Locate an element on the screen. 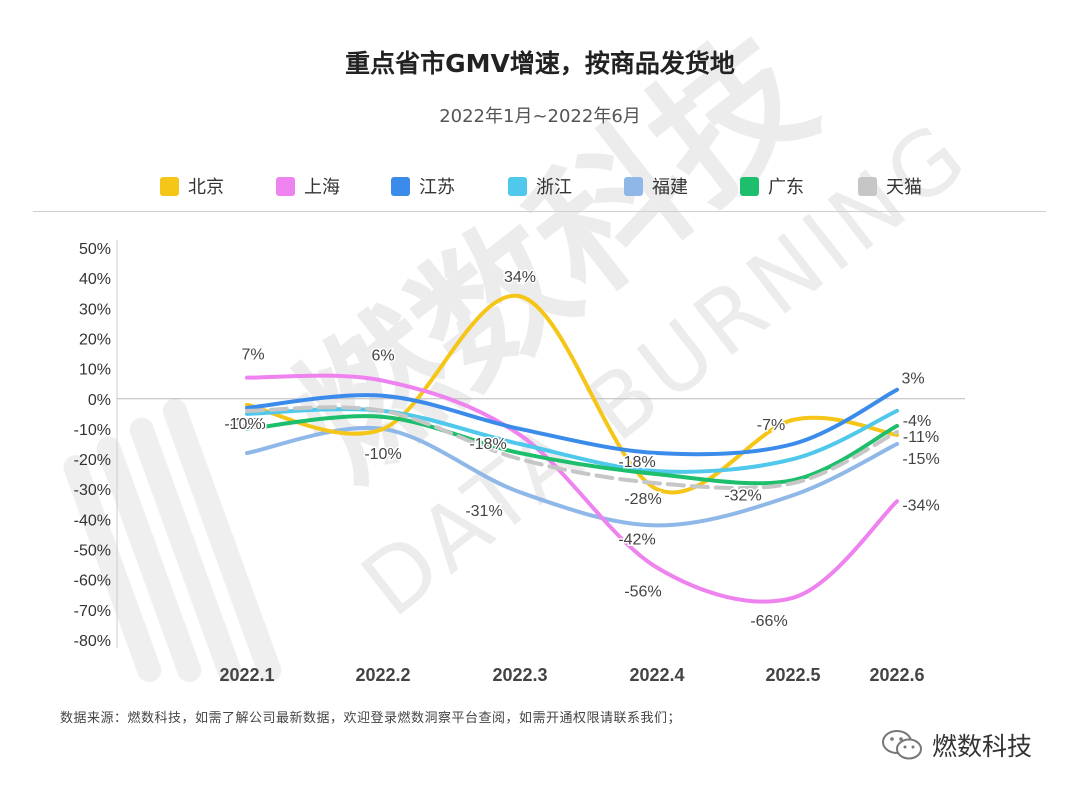 The width and height of the screenshot is (1080, 793). y-tick-label: -10% is located at coordinates (92, 430).